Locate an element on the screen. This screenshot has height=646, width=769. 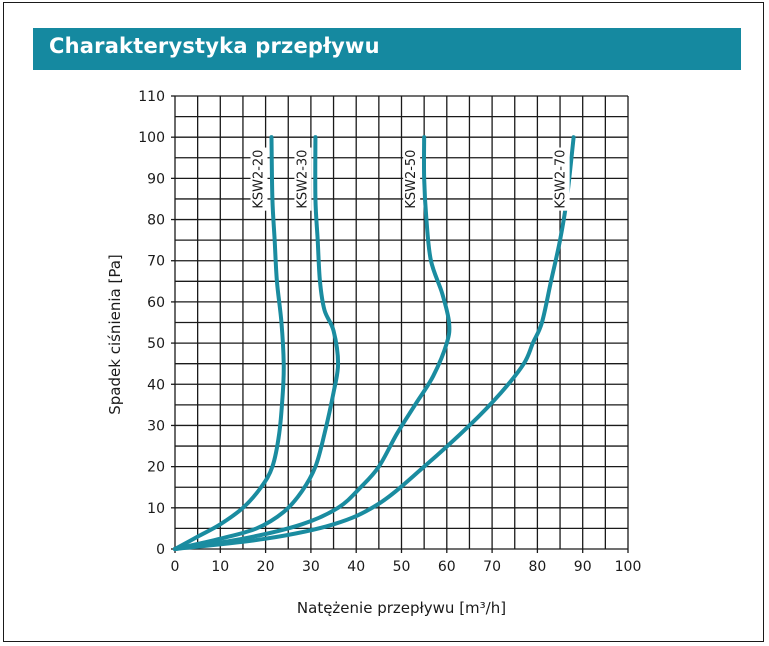
y-tick-label: 110 is located at coordinates (151, 97).